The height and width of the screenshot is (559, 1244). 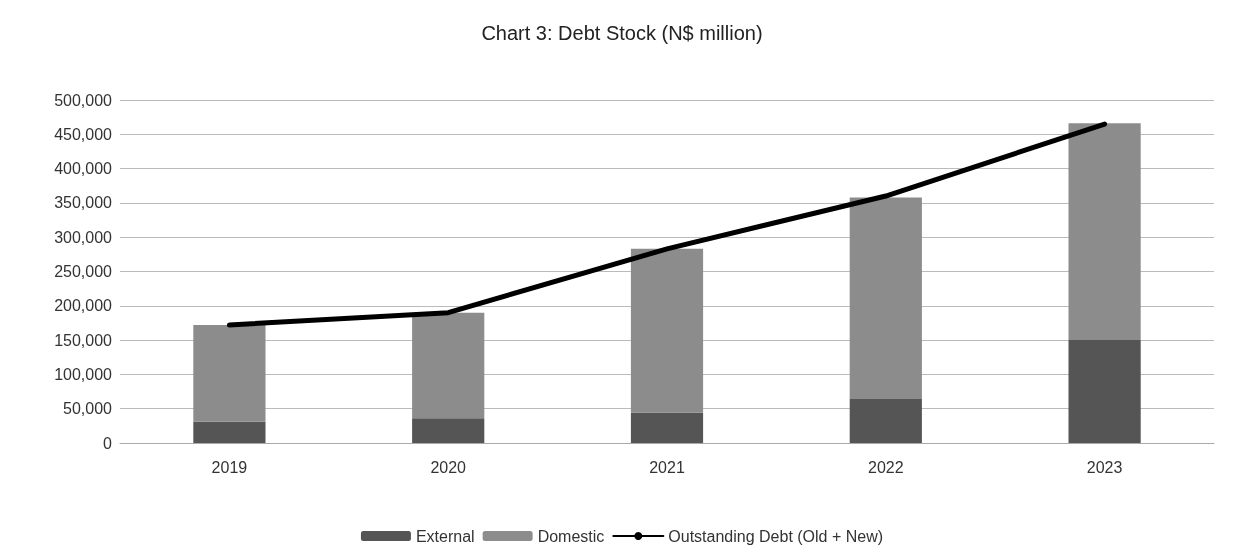 I want to click on legend-label: External, so click(x=445, y=536).